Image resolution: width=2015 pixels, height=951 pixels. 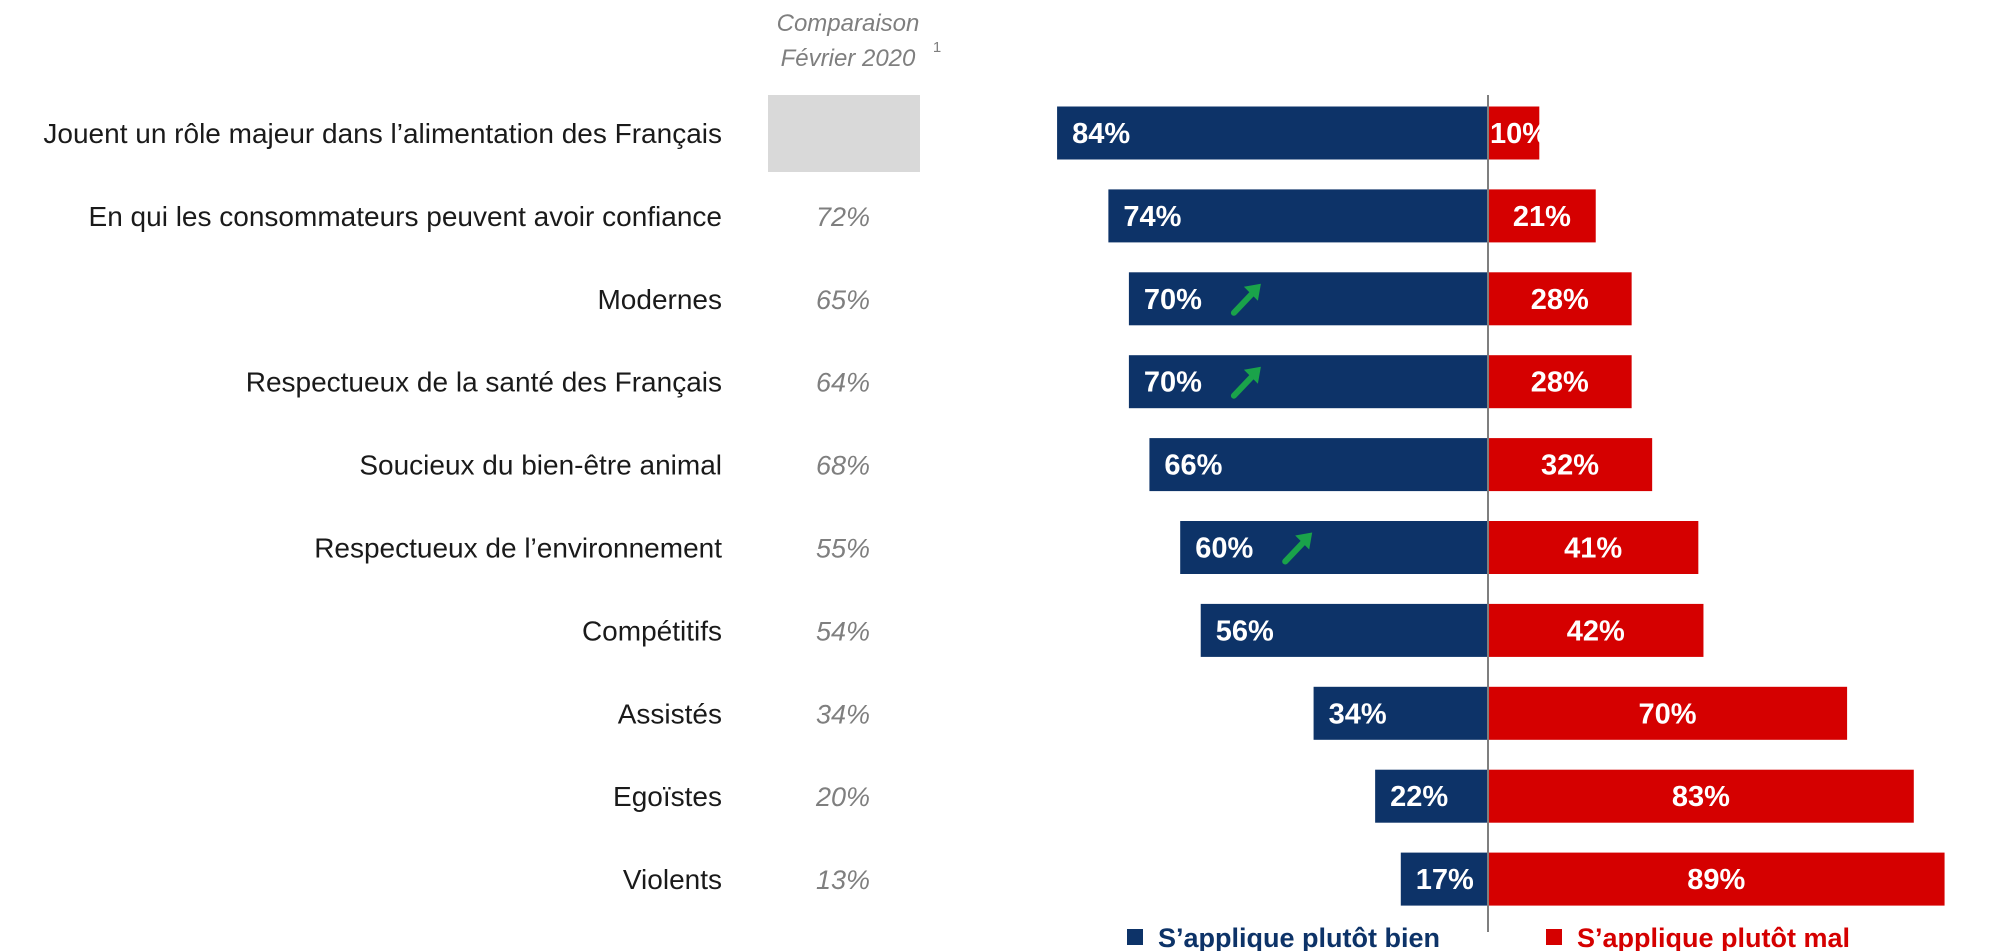 What do you see at coordinates (672, 879) in the screenshot?
I see `category-label: Violents` at bounding box center [672, 879].